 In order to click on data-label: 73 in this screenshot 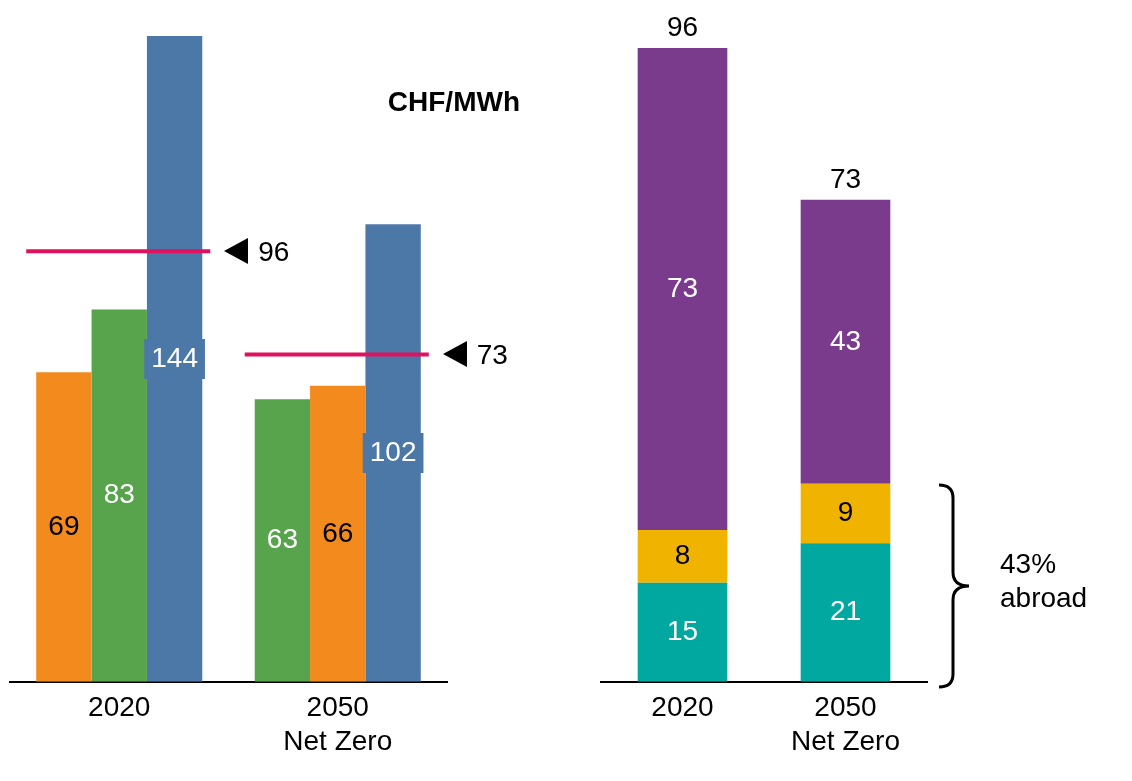, I will do `click(682, 287)`.